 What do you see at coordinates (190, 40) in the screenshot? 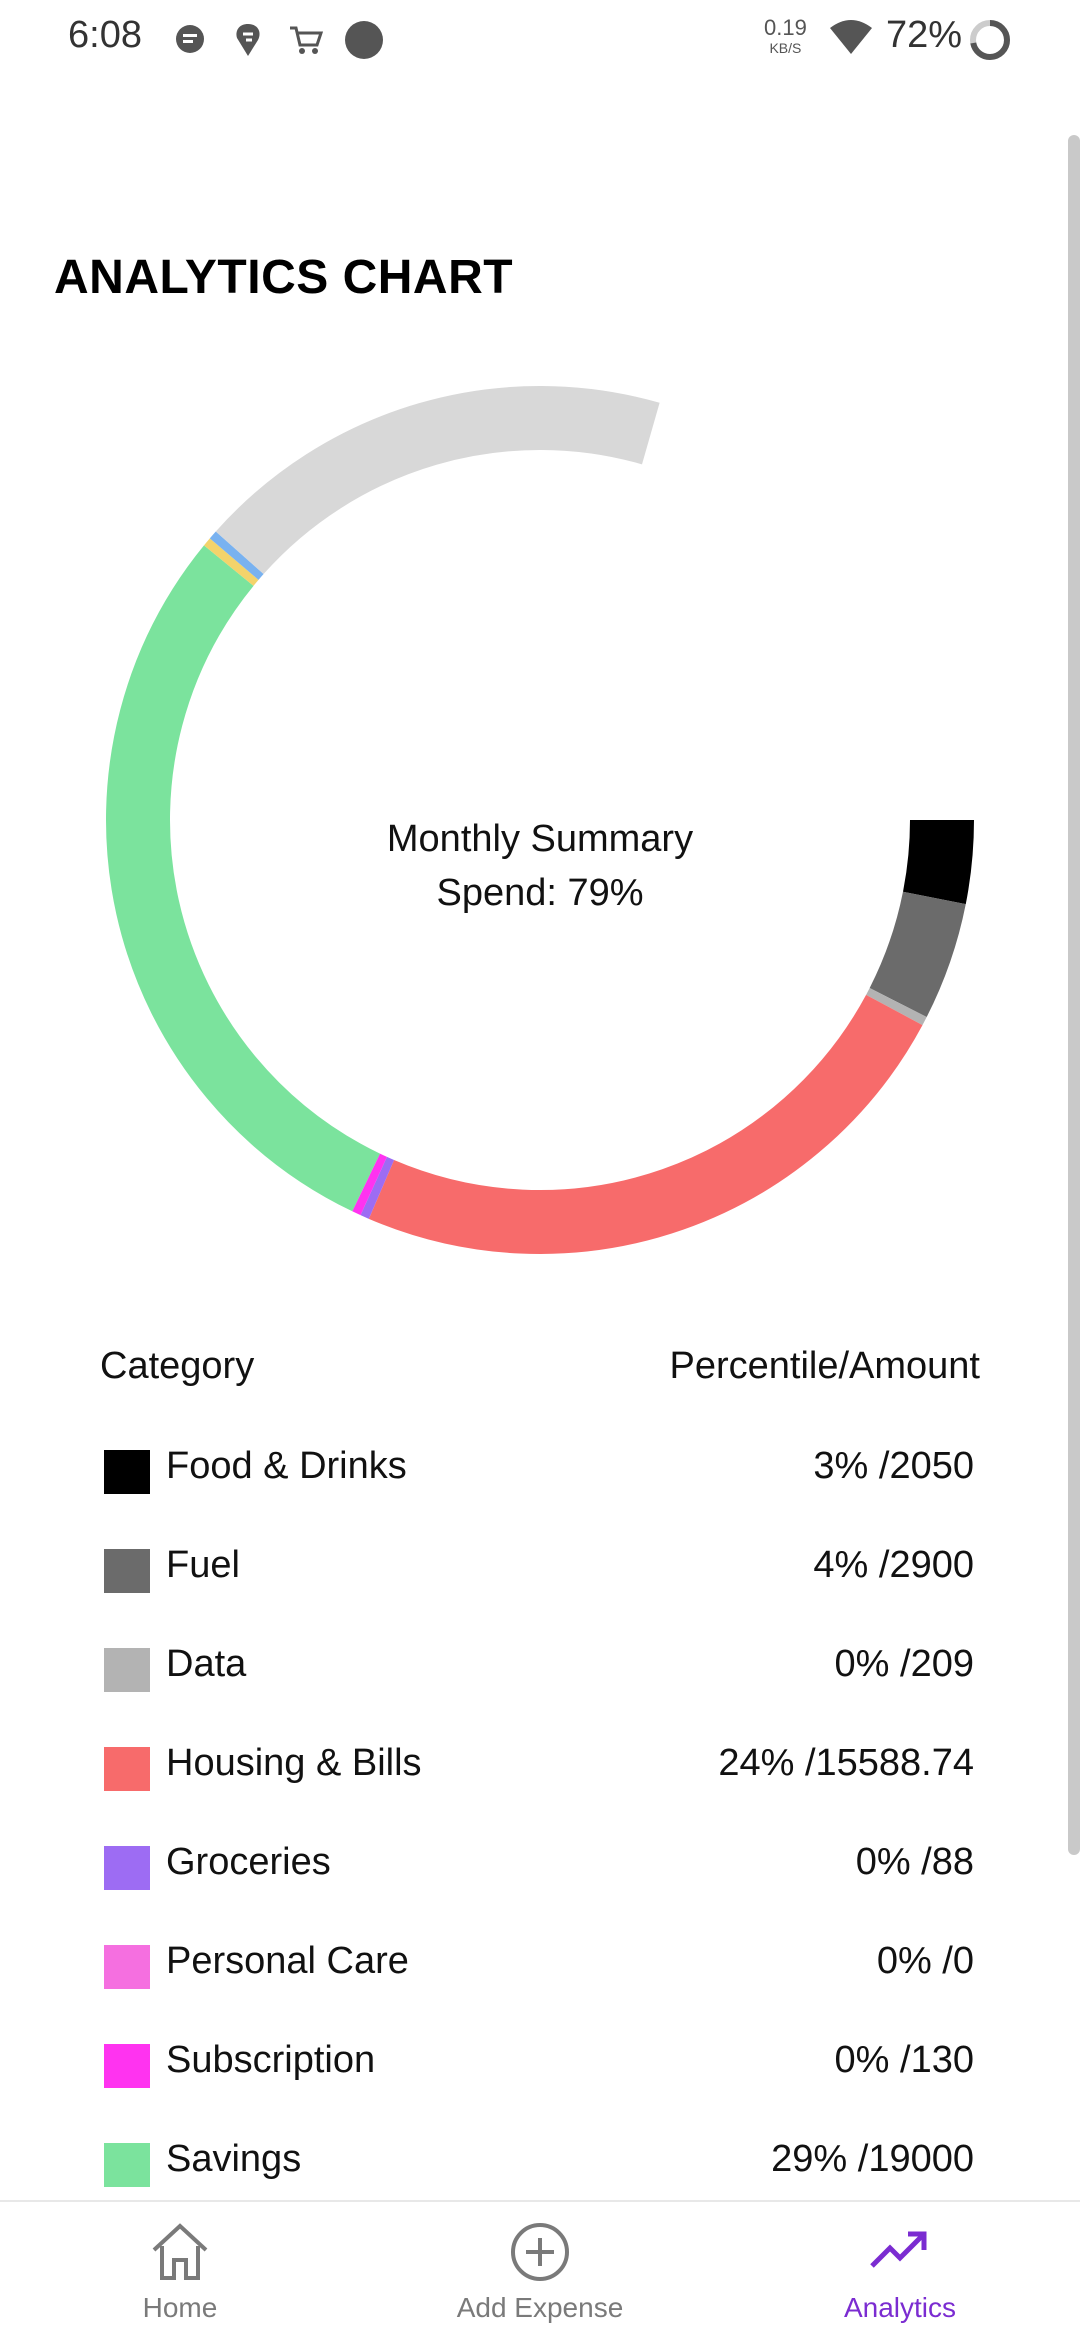
I see `message-icon` at bounding box center [190, 40].